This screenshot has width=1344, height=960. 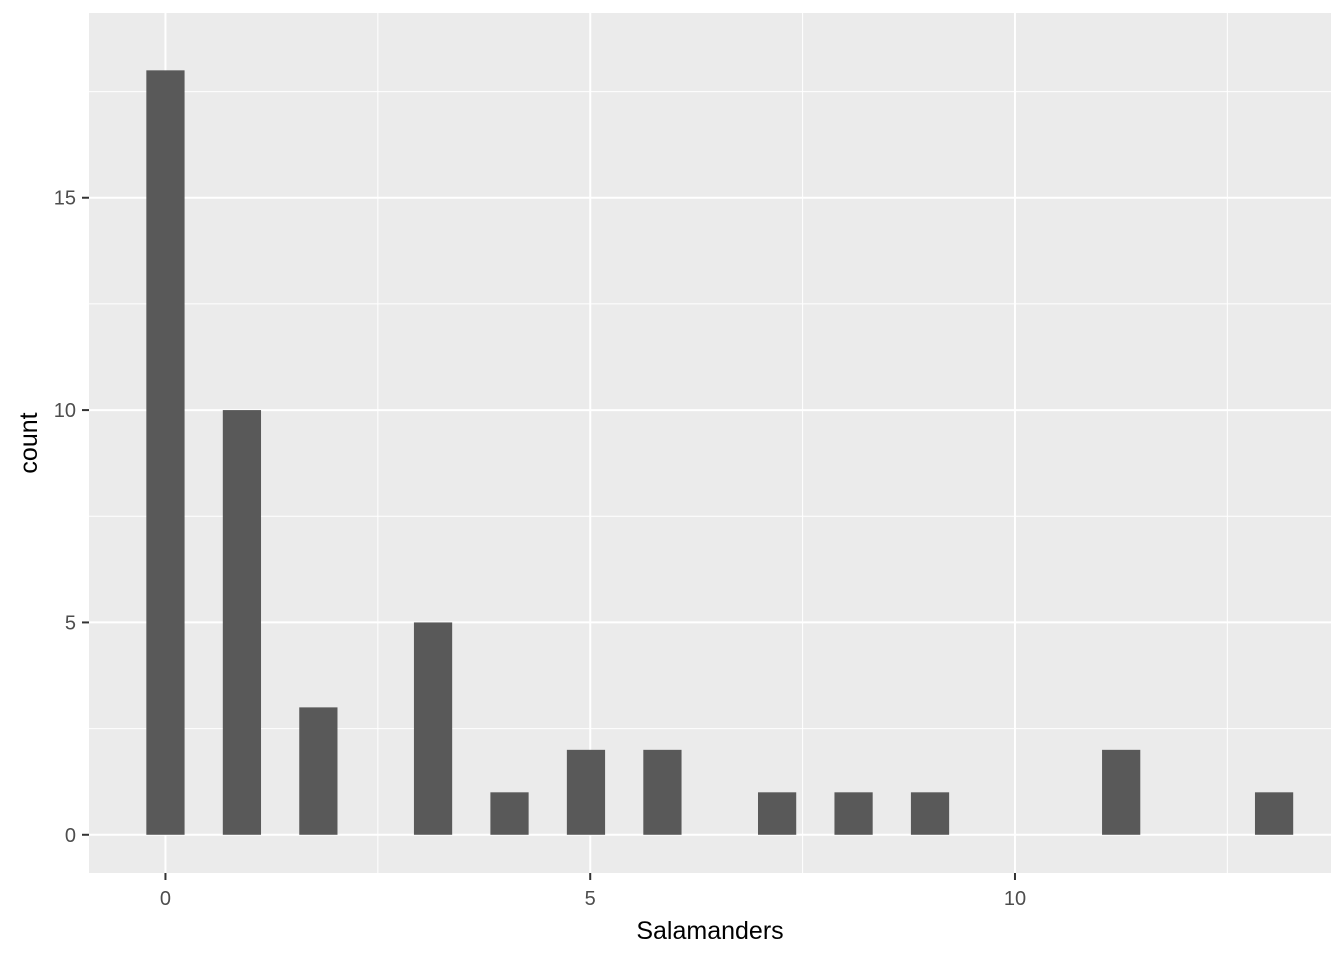 I want to click on x-axis-title: Salamanders, so click(x=709, y=931).